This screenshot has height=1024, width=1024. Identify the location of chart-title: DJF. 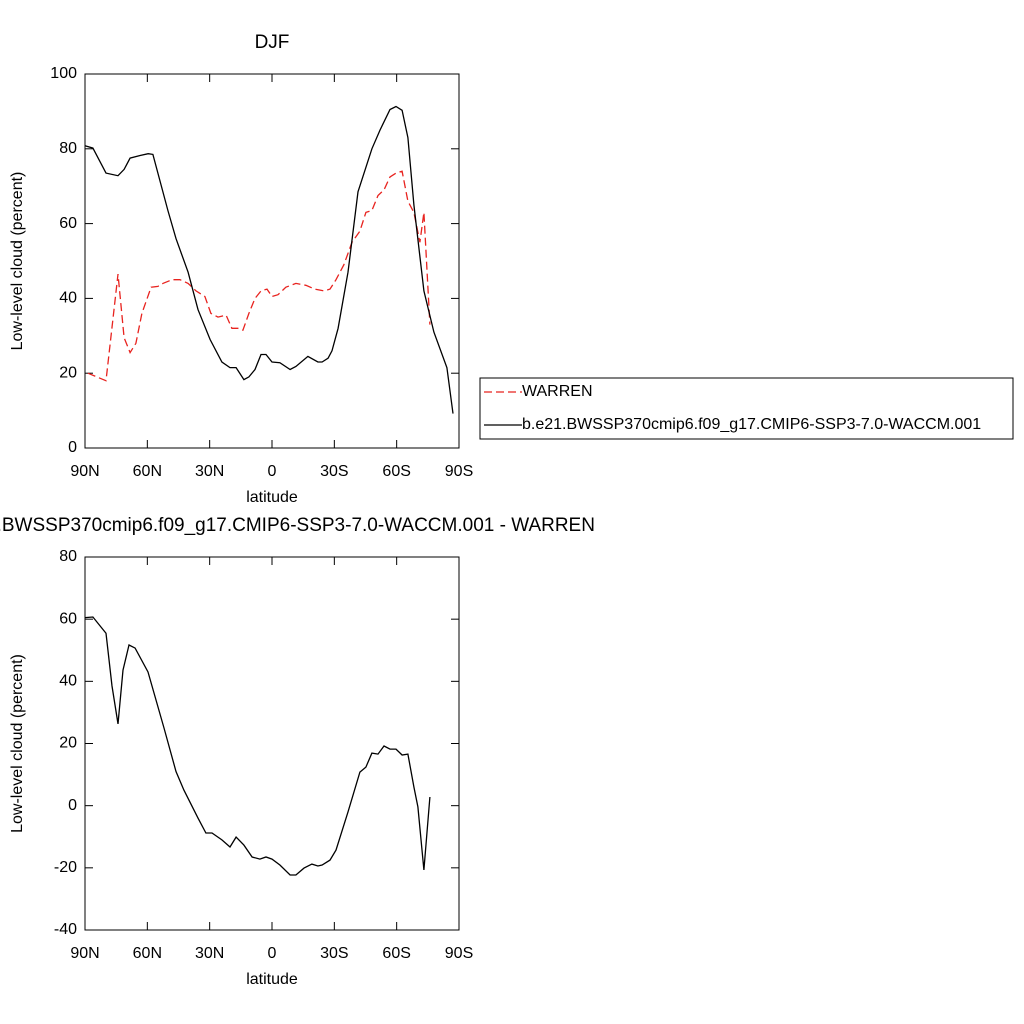
(272, 42).